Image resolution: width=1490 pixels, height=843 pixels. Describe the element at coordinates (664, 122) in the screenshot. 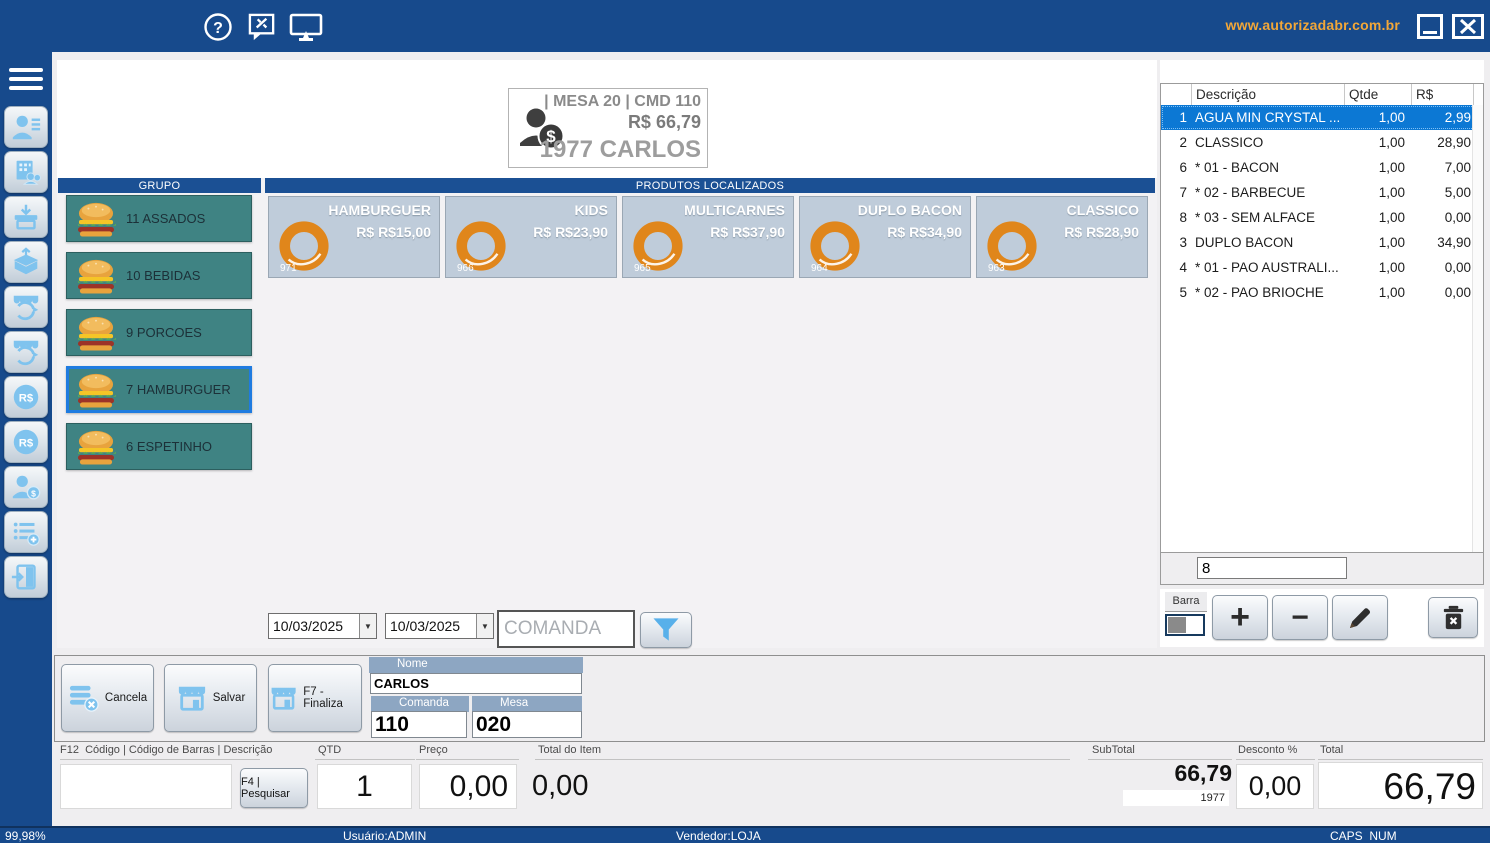

I see `order-total-label: R$ 66,79` at that location.